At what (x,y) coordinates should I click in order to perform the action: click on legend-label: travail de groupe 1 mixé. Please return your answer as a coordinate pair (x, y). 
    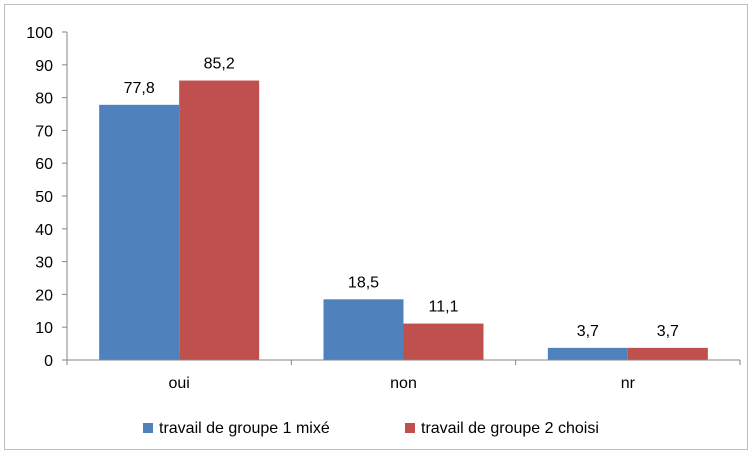
    Looking at the image, I should click on (244, 428).